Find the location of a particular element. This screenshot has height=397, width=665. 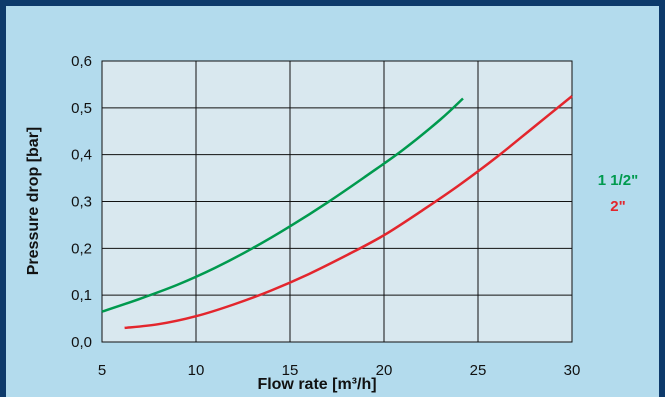

y-tick-label: 0,4 is located at coordinates (81, 155).